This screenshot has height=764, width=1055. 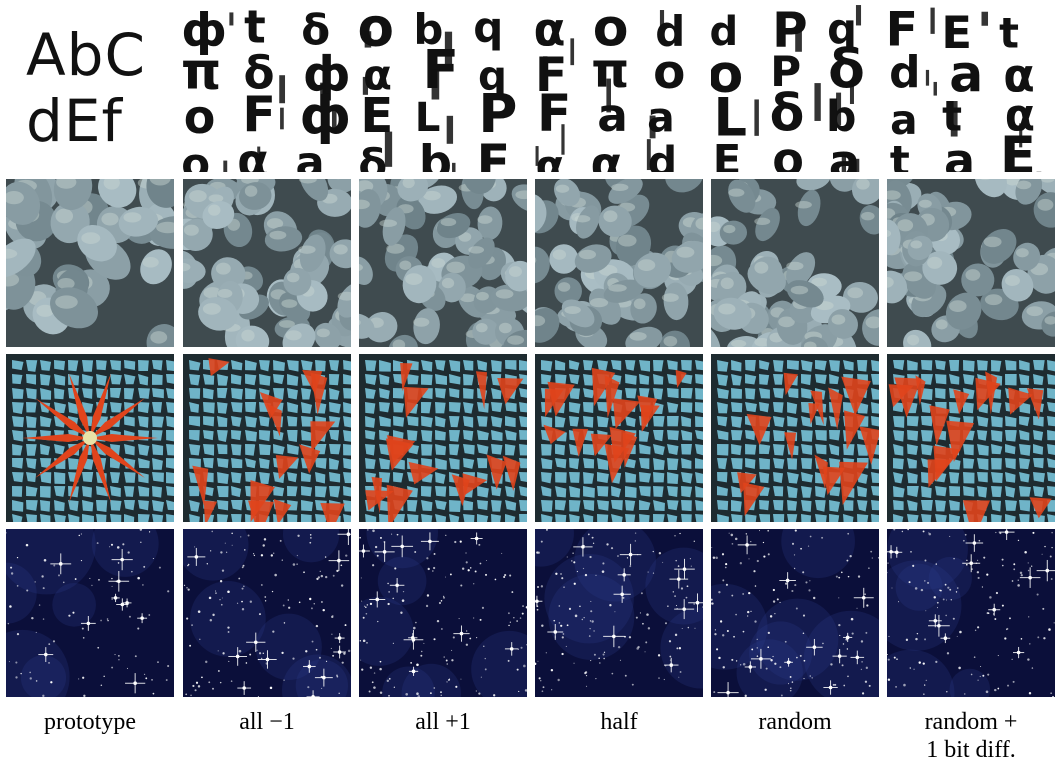 I want to click on letters-prototype-tile: AbC dEf, so click(x=90, y=88).